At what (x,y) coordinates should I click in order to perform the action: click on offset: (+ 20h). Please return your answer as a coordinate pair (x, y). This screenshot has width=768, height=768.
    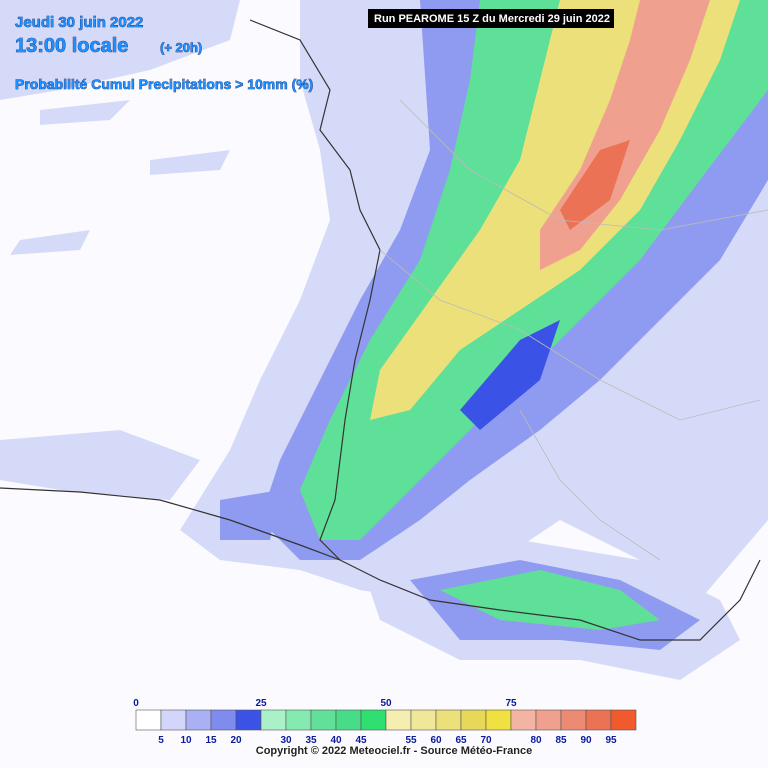
    Looking at the image, I should click on (181, 47).